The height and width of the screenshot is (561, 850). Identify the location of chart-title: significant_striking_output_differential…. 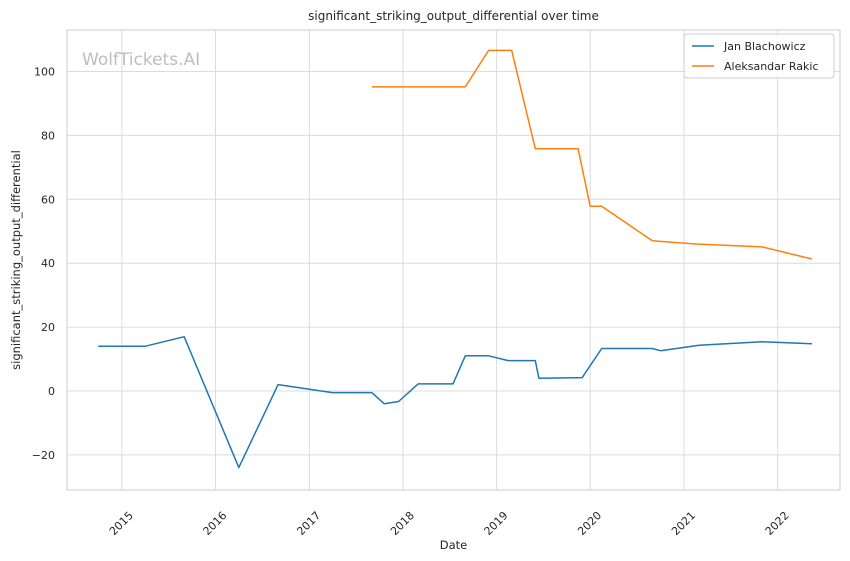
(453, 16).